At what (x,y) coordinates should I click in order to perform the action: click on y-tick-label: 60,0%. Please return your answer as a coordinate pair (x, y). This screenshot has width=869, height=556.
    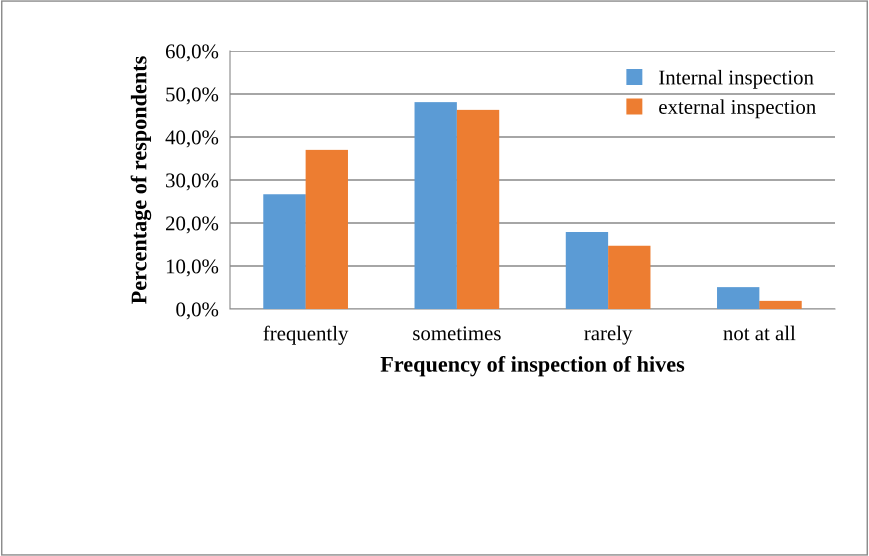
    Looking at the image, I should click on (192, 53).